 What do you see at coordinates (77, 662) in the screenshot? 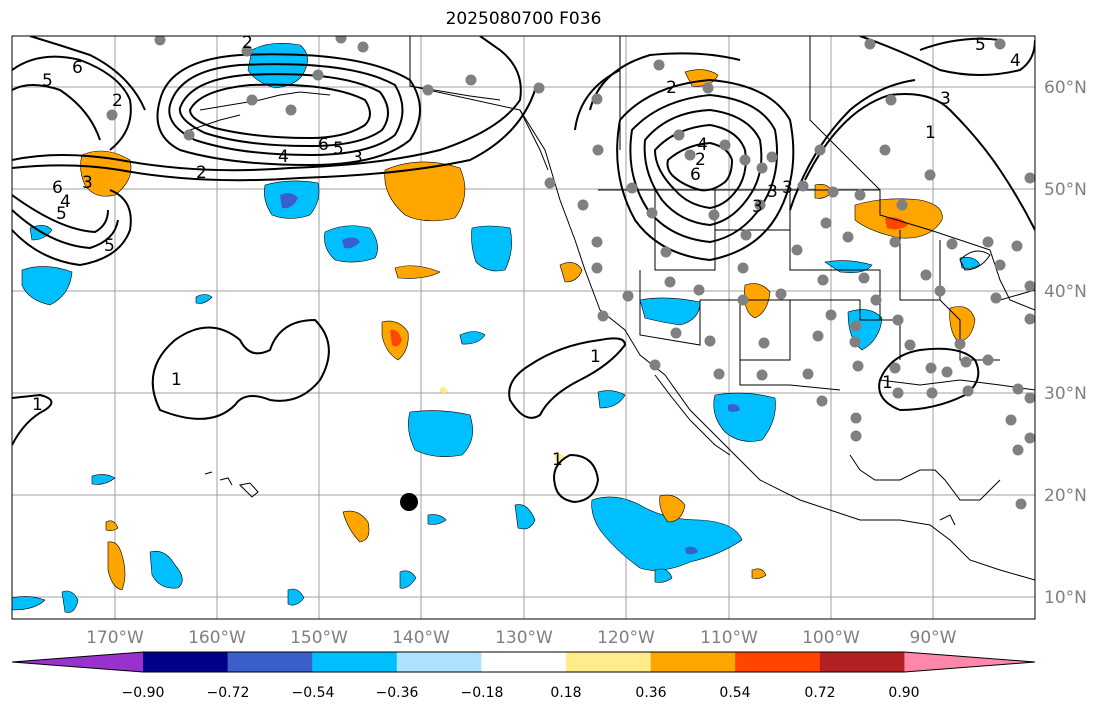
I see `colorbar-extend-low` at bounding box center [77, 662].